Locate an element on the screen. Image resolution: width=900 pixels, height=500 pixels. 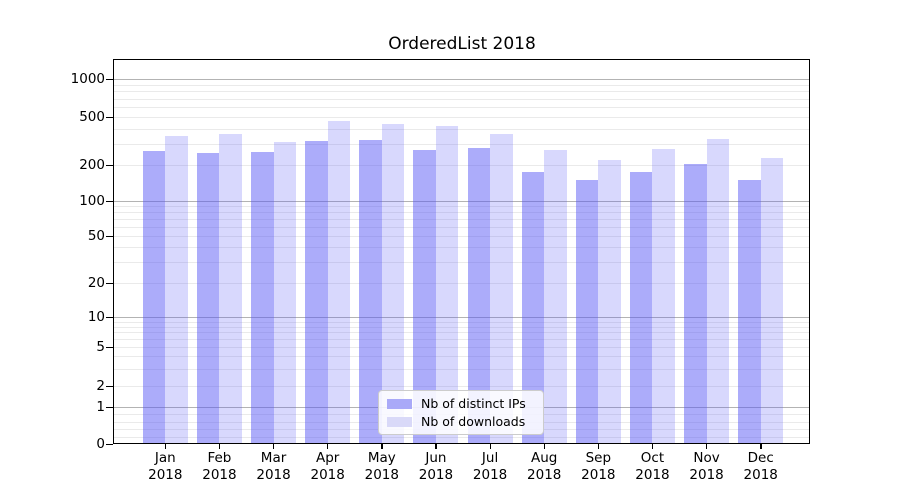
y-tick-label-200: 200 is located at coordinates (92, 165).